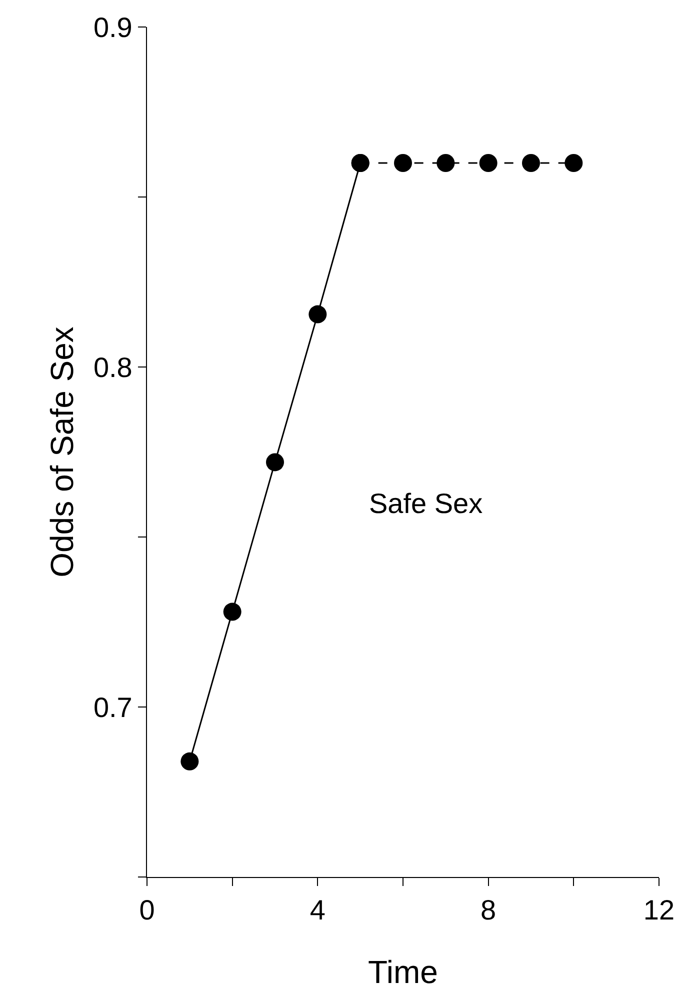  Describe the element at coordinates (426, 503) in the screenshot. I see `annotation: Safe Sex` at that location.